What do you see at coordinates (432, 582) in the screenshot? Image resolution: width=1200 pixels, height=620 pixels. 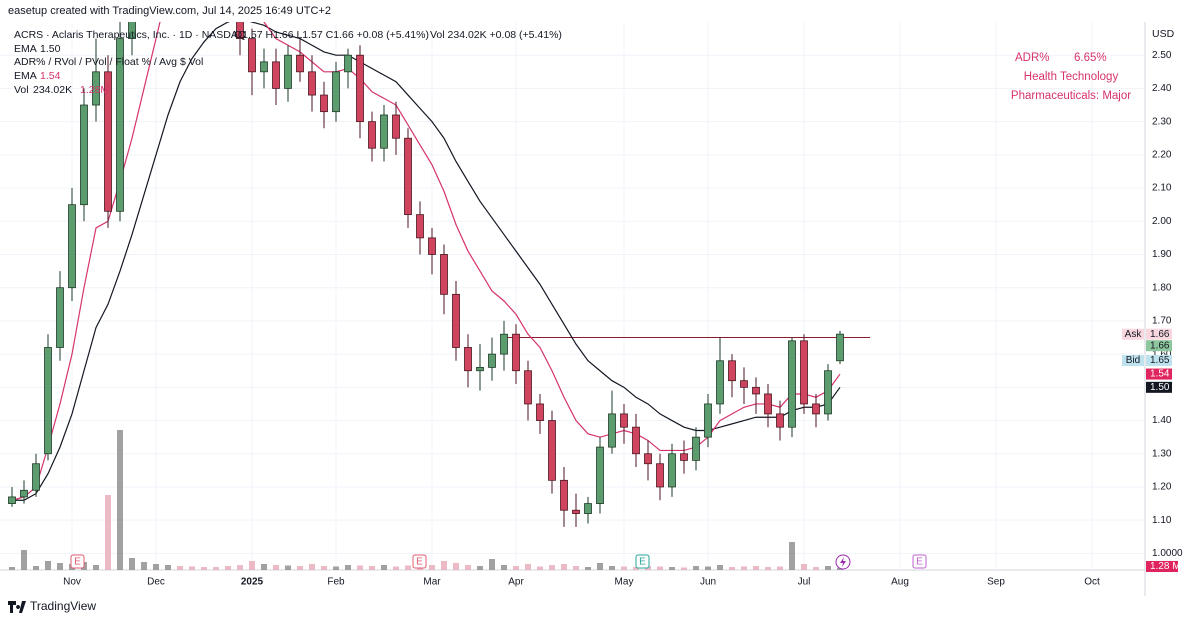 I see `x-tick-label: Mar` at bounding box center [432, 582].